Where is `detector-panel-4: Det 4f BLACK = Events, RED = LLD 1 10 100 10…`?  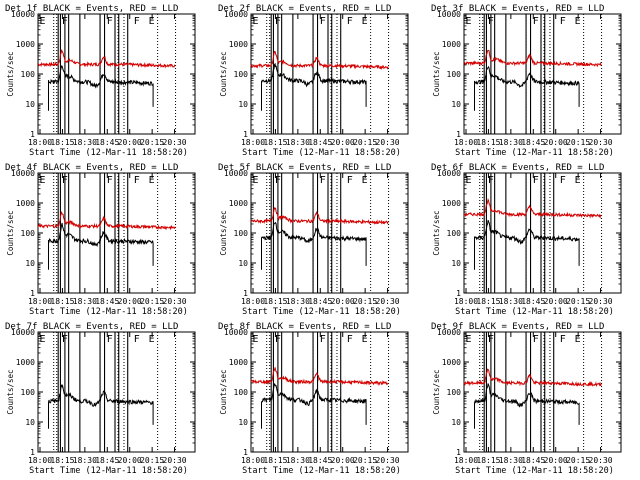
detector-panel-4: Det 4f BLACK = Events, RED = LLD 1 10 100 10… is located at coordinates (100, 240).